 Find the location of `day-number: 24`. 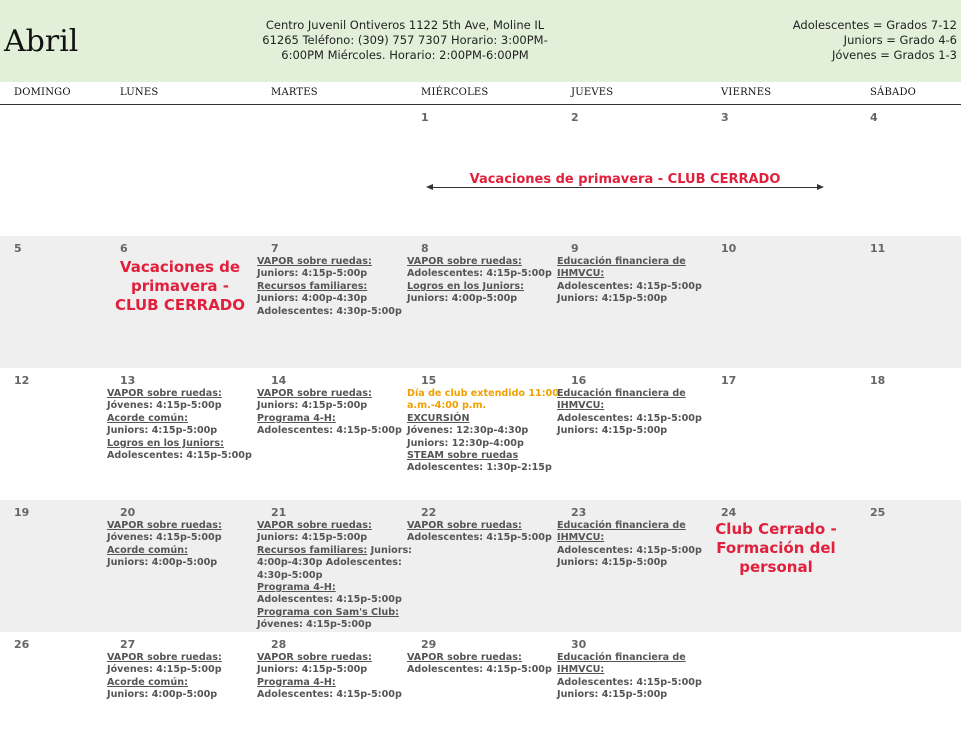

day-number: 24 is located at coordinates (729, 512).